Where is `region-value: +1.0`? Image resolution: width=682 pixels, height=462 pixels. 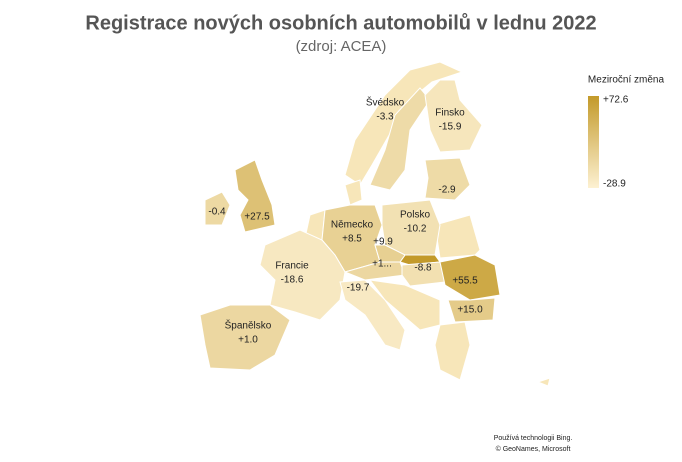
region-value: +1.0 is located at coordinates (248, 340).